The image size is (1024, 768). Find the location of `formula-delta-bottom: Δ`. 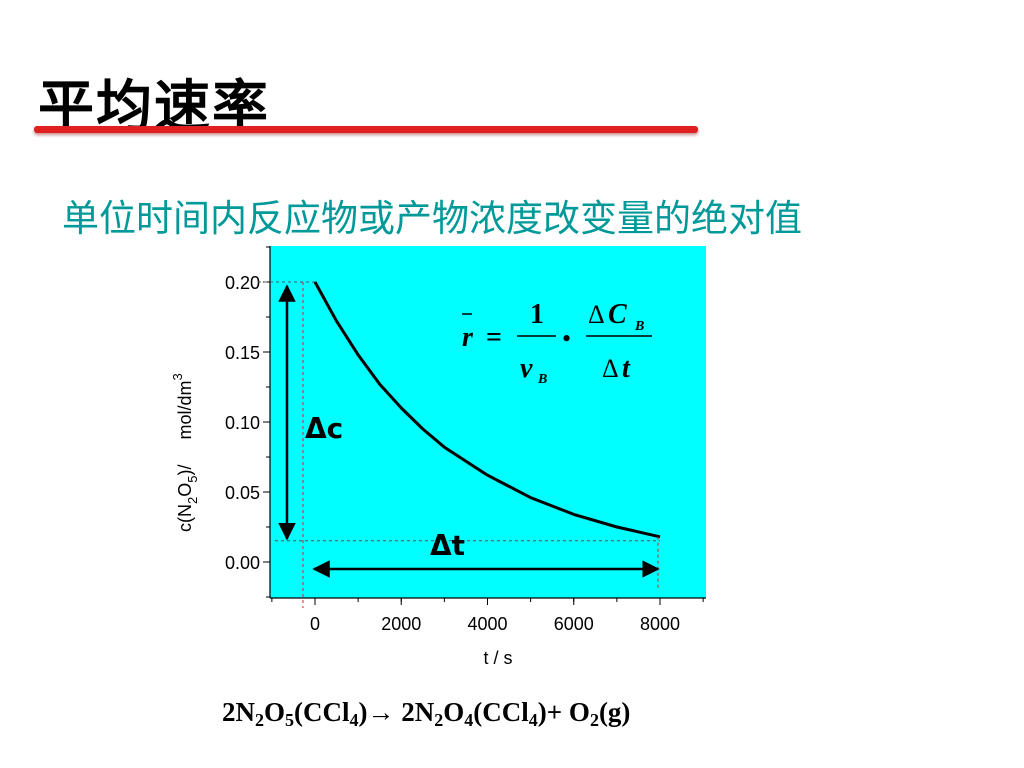

formula-delta-bottom: Δ is located at coordinates (610, 368).